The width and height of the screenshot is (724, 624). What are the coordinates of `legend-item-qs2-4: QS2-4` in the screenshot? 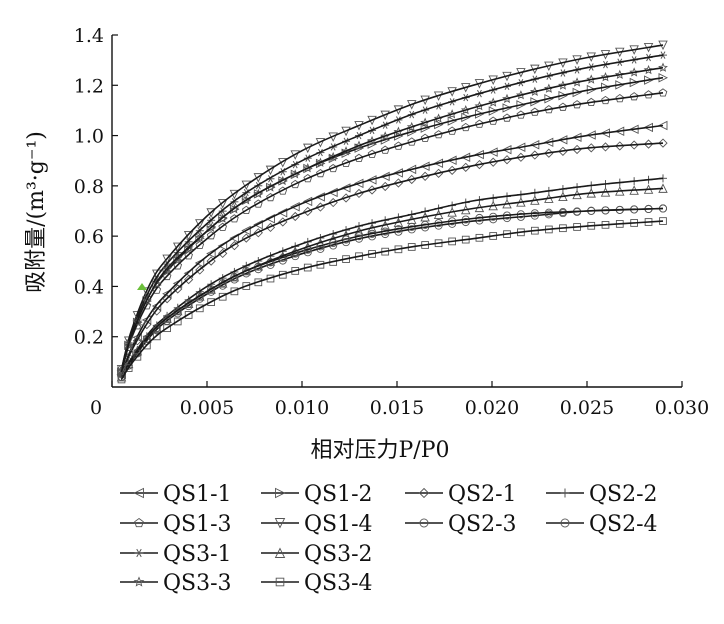 It's located at (602, 524).